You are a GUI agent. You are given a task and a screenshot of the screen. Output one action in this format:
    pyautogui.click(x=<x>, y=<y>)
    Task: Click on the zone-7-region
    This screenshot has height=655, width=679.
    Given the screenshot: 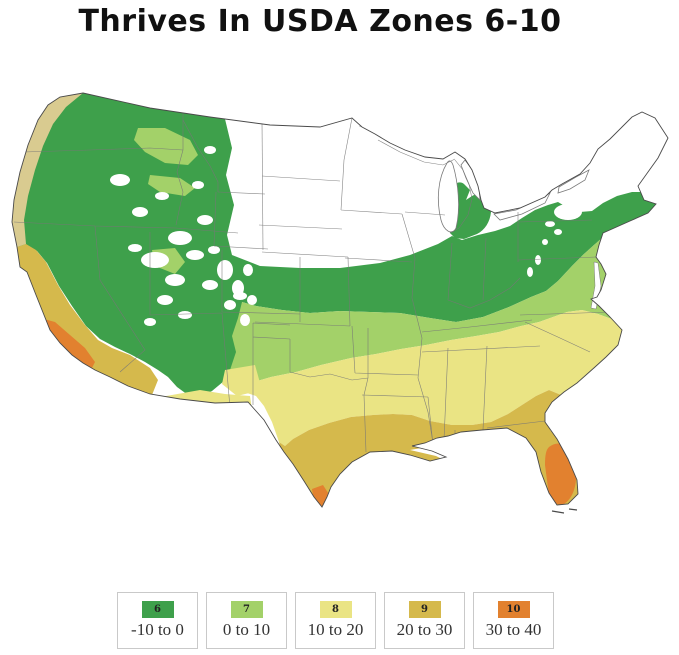 What is the action you would take?
    pyautogui.click(x=423, y=312)
    